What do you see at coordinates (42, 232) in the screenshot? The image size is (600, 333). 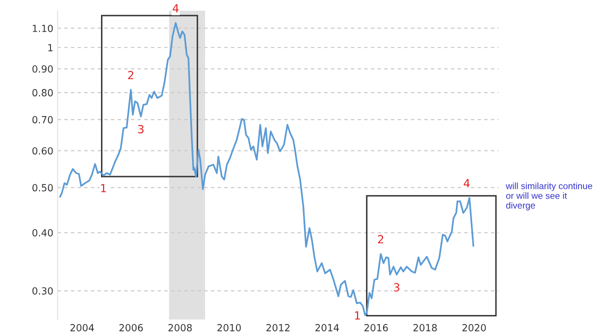 I see `y-tick-label: 0.40` at bounding box center [42, 232].